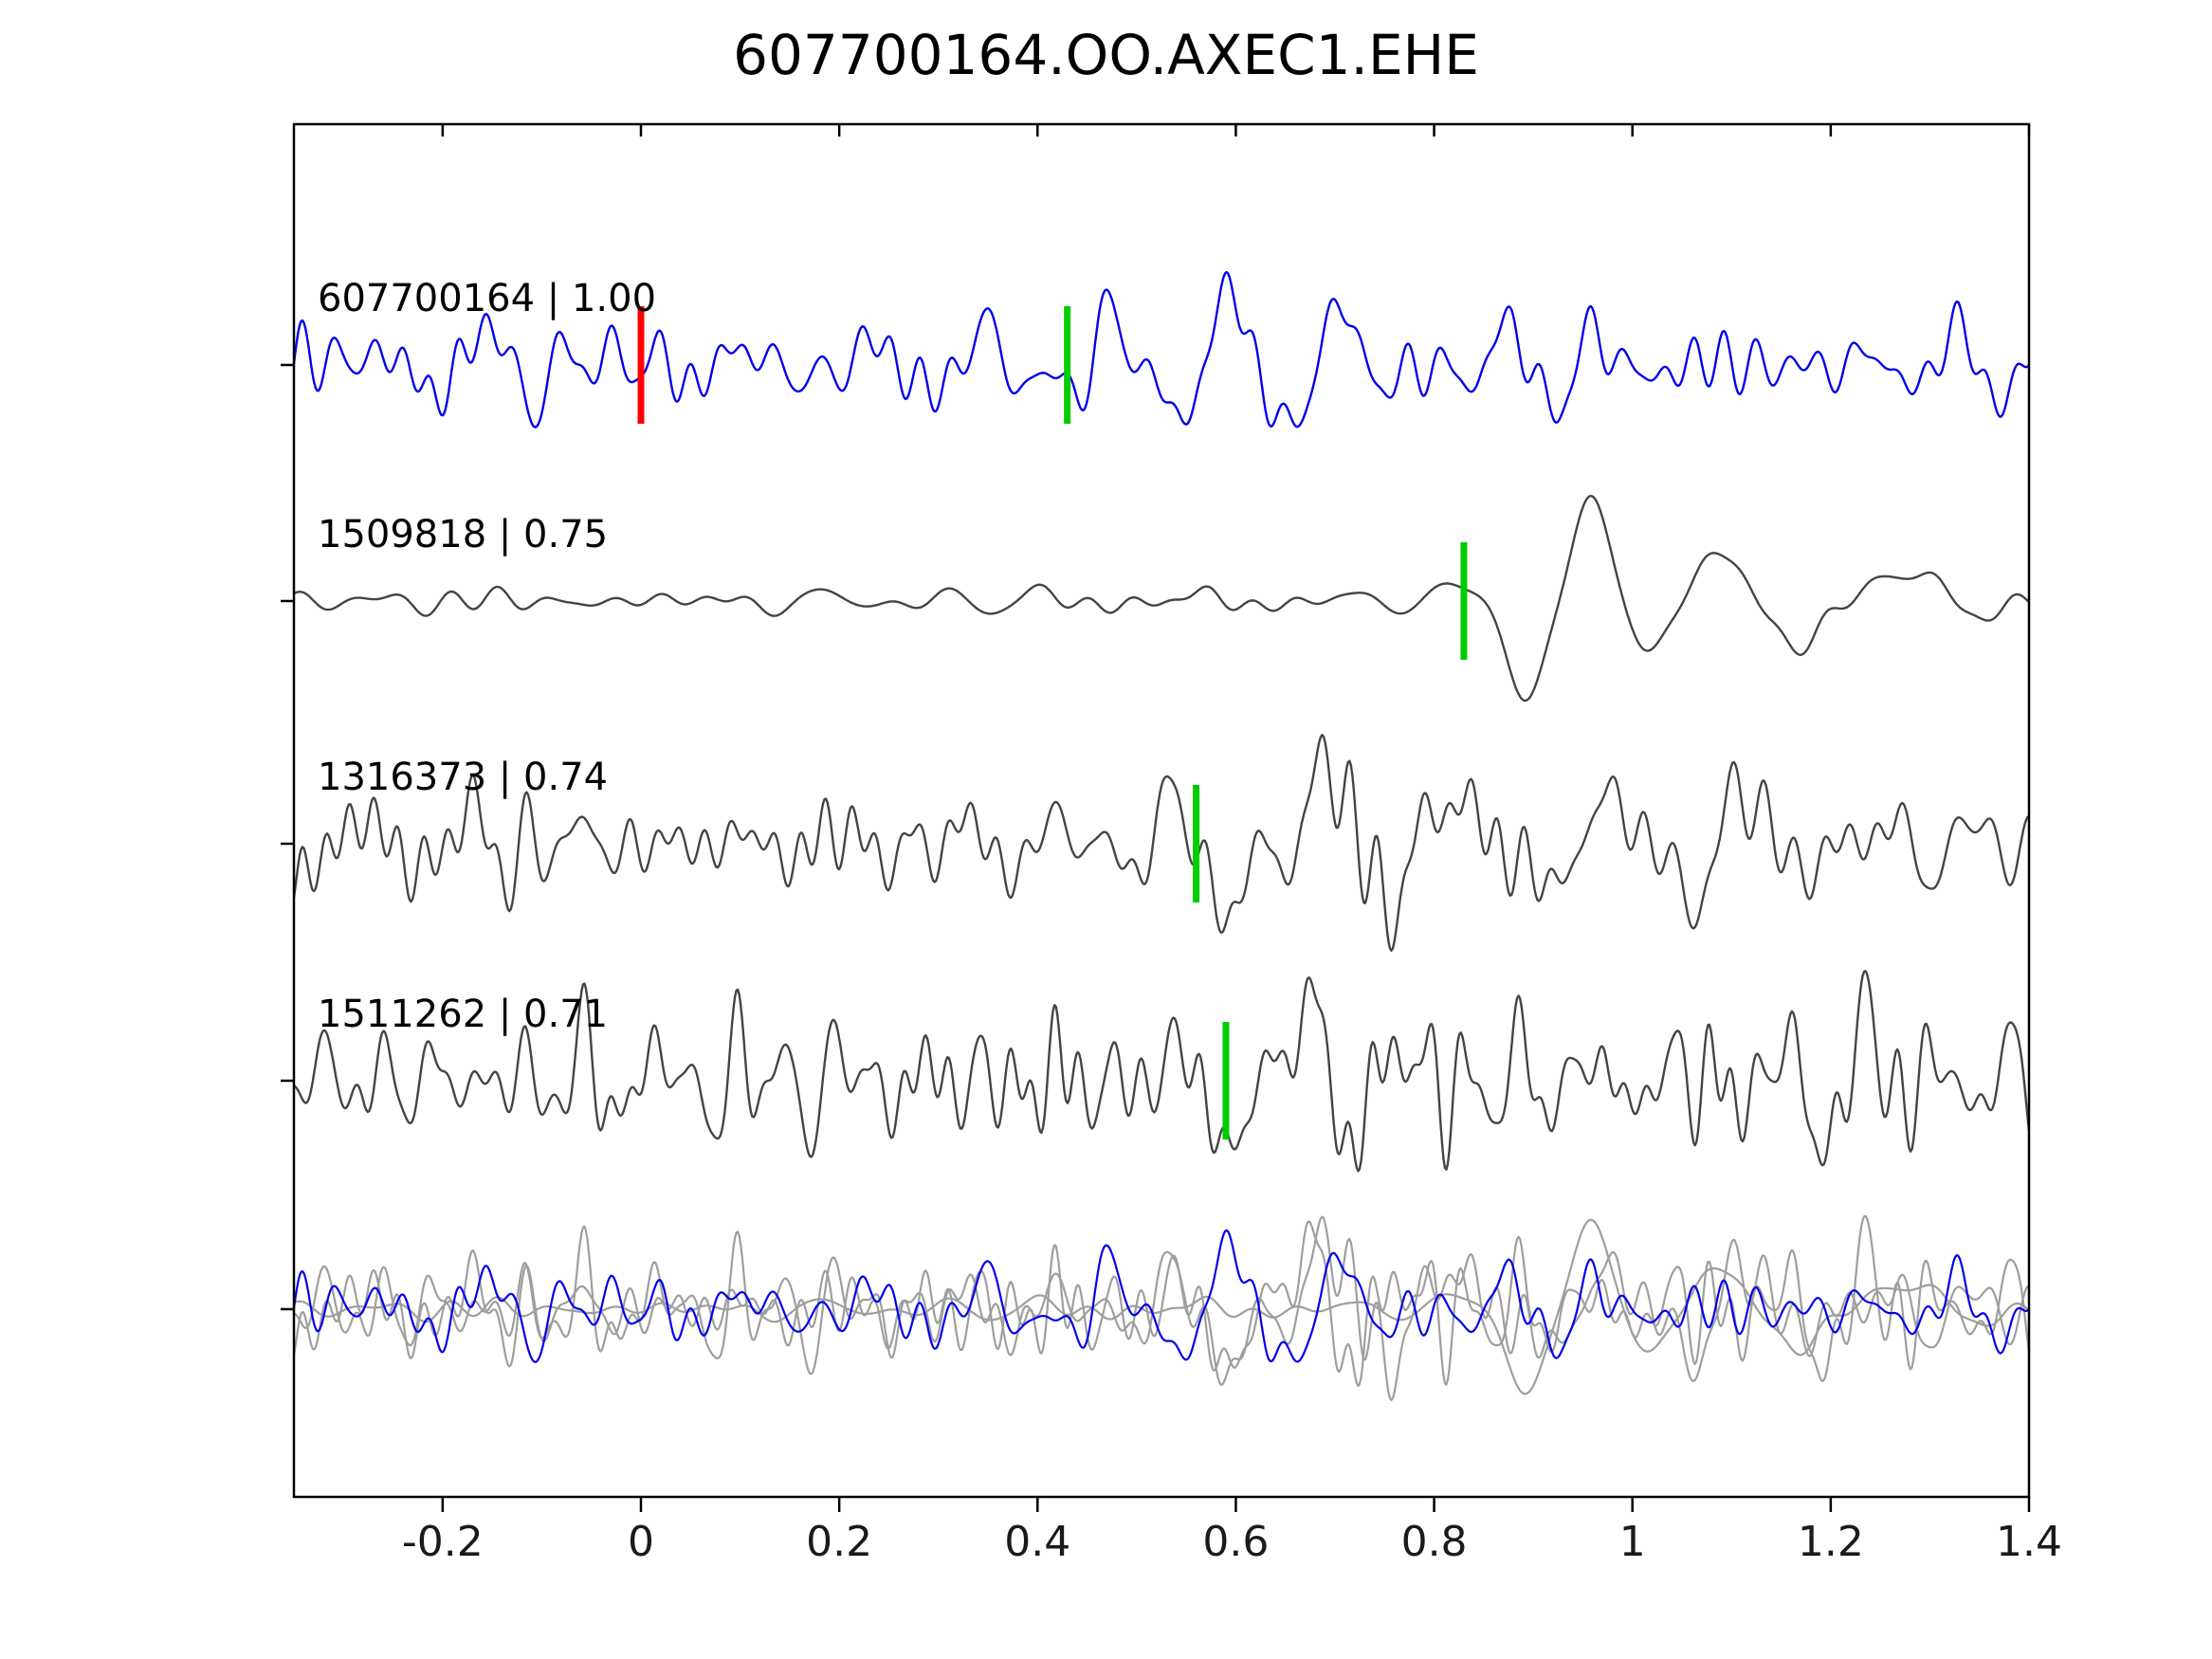 This screenshot has height=1659, width=2212. I want to click on figure-title: 607700164.OO.AXEC1.EHE, so click(1106, 55).